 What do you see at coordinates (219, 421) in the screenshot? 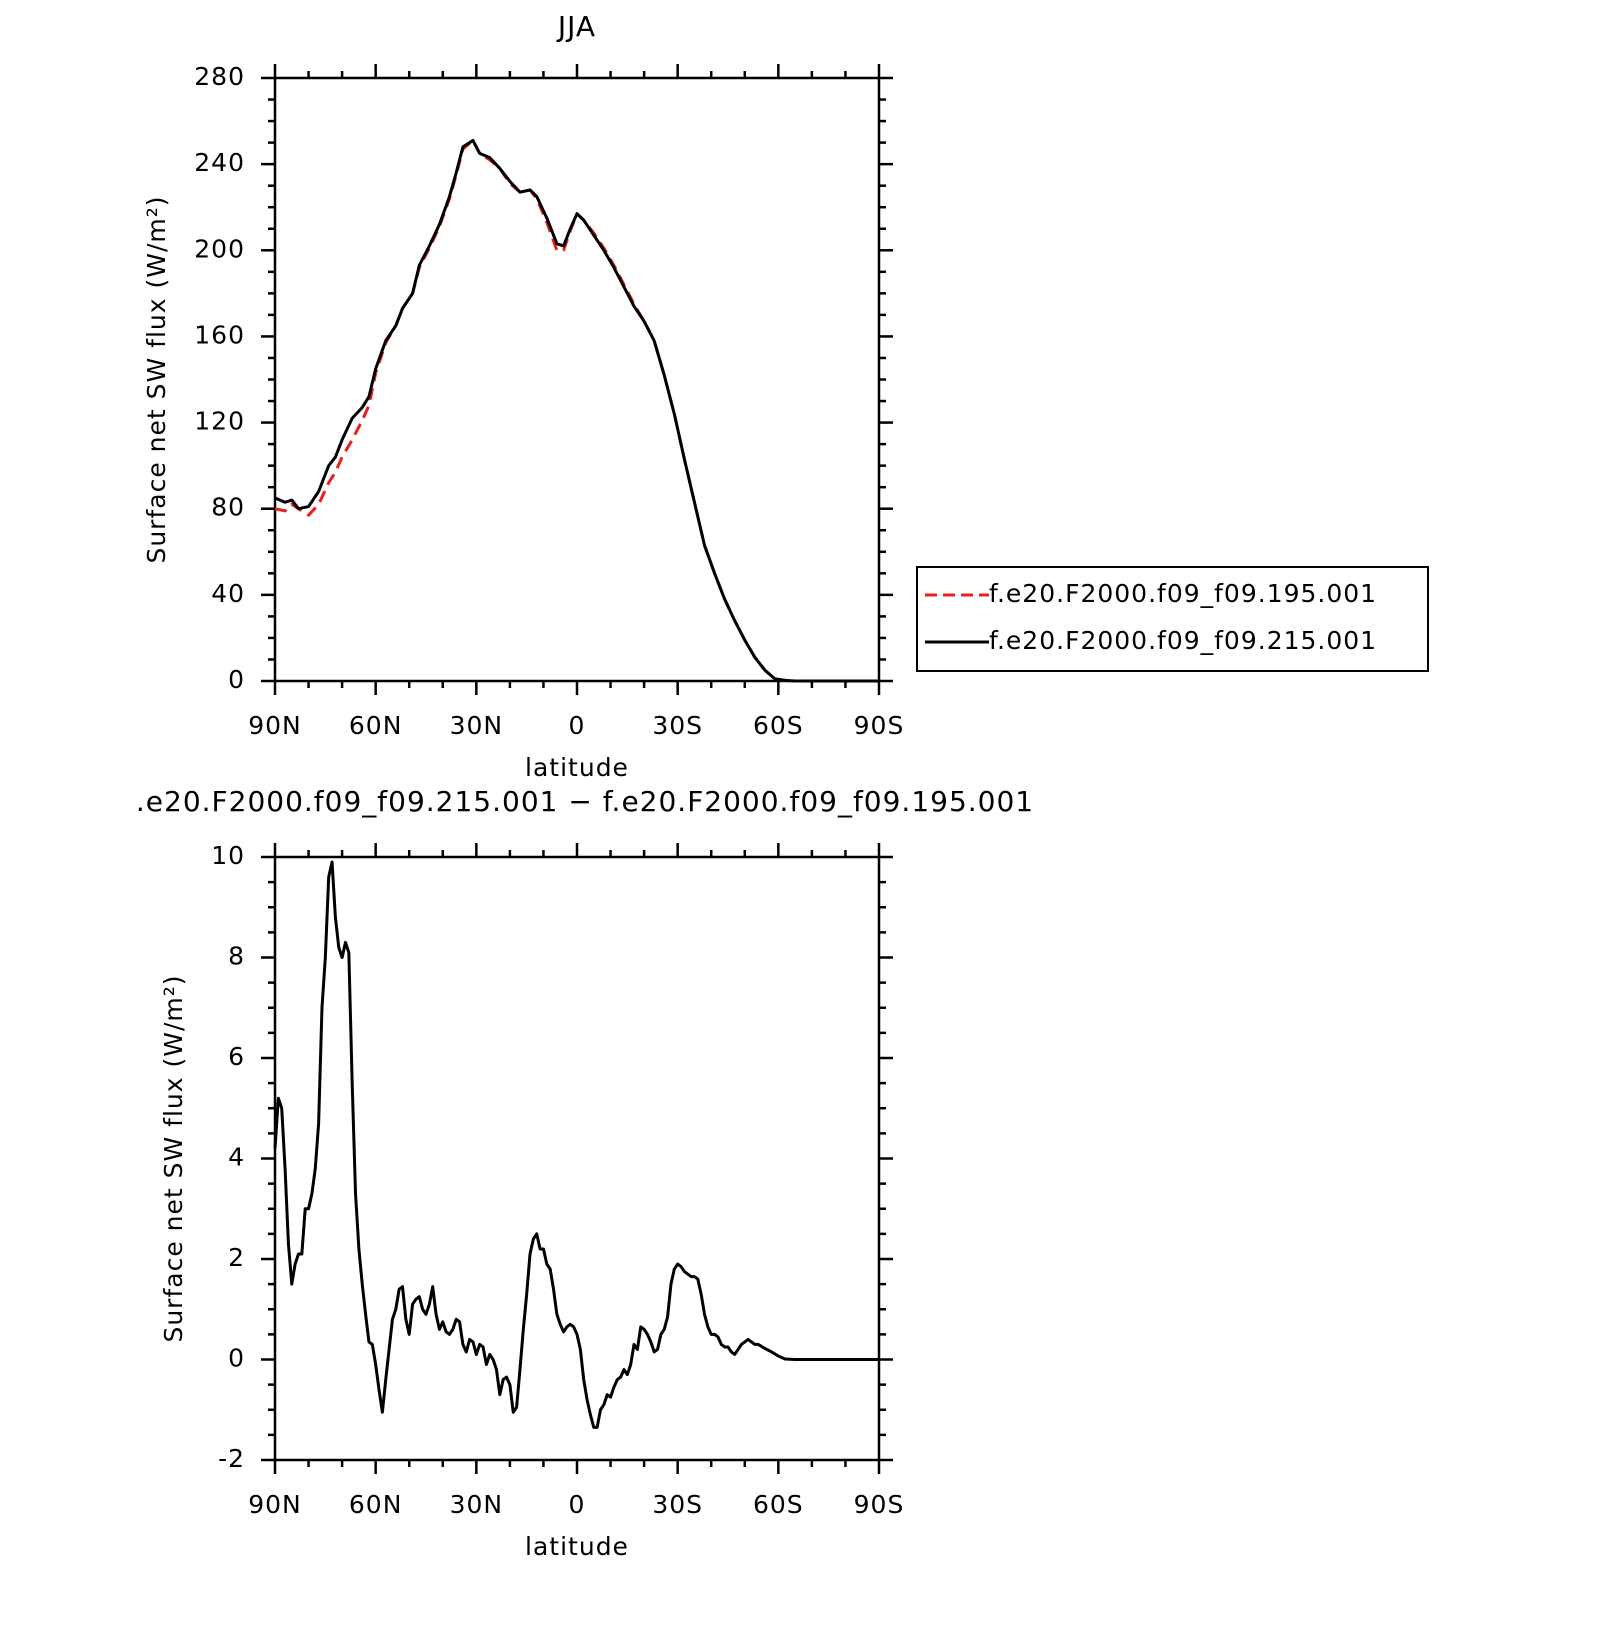
I see `y-tick-label: 120` at bounding box center [219, 421].